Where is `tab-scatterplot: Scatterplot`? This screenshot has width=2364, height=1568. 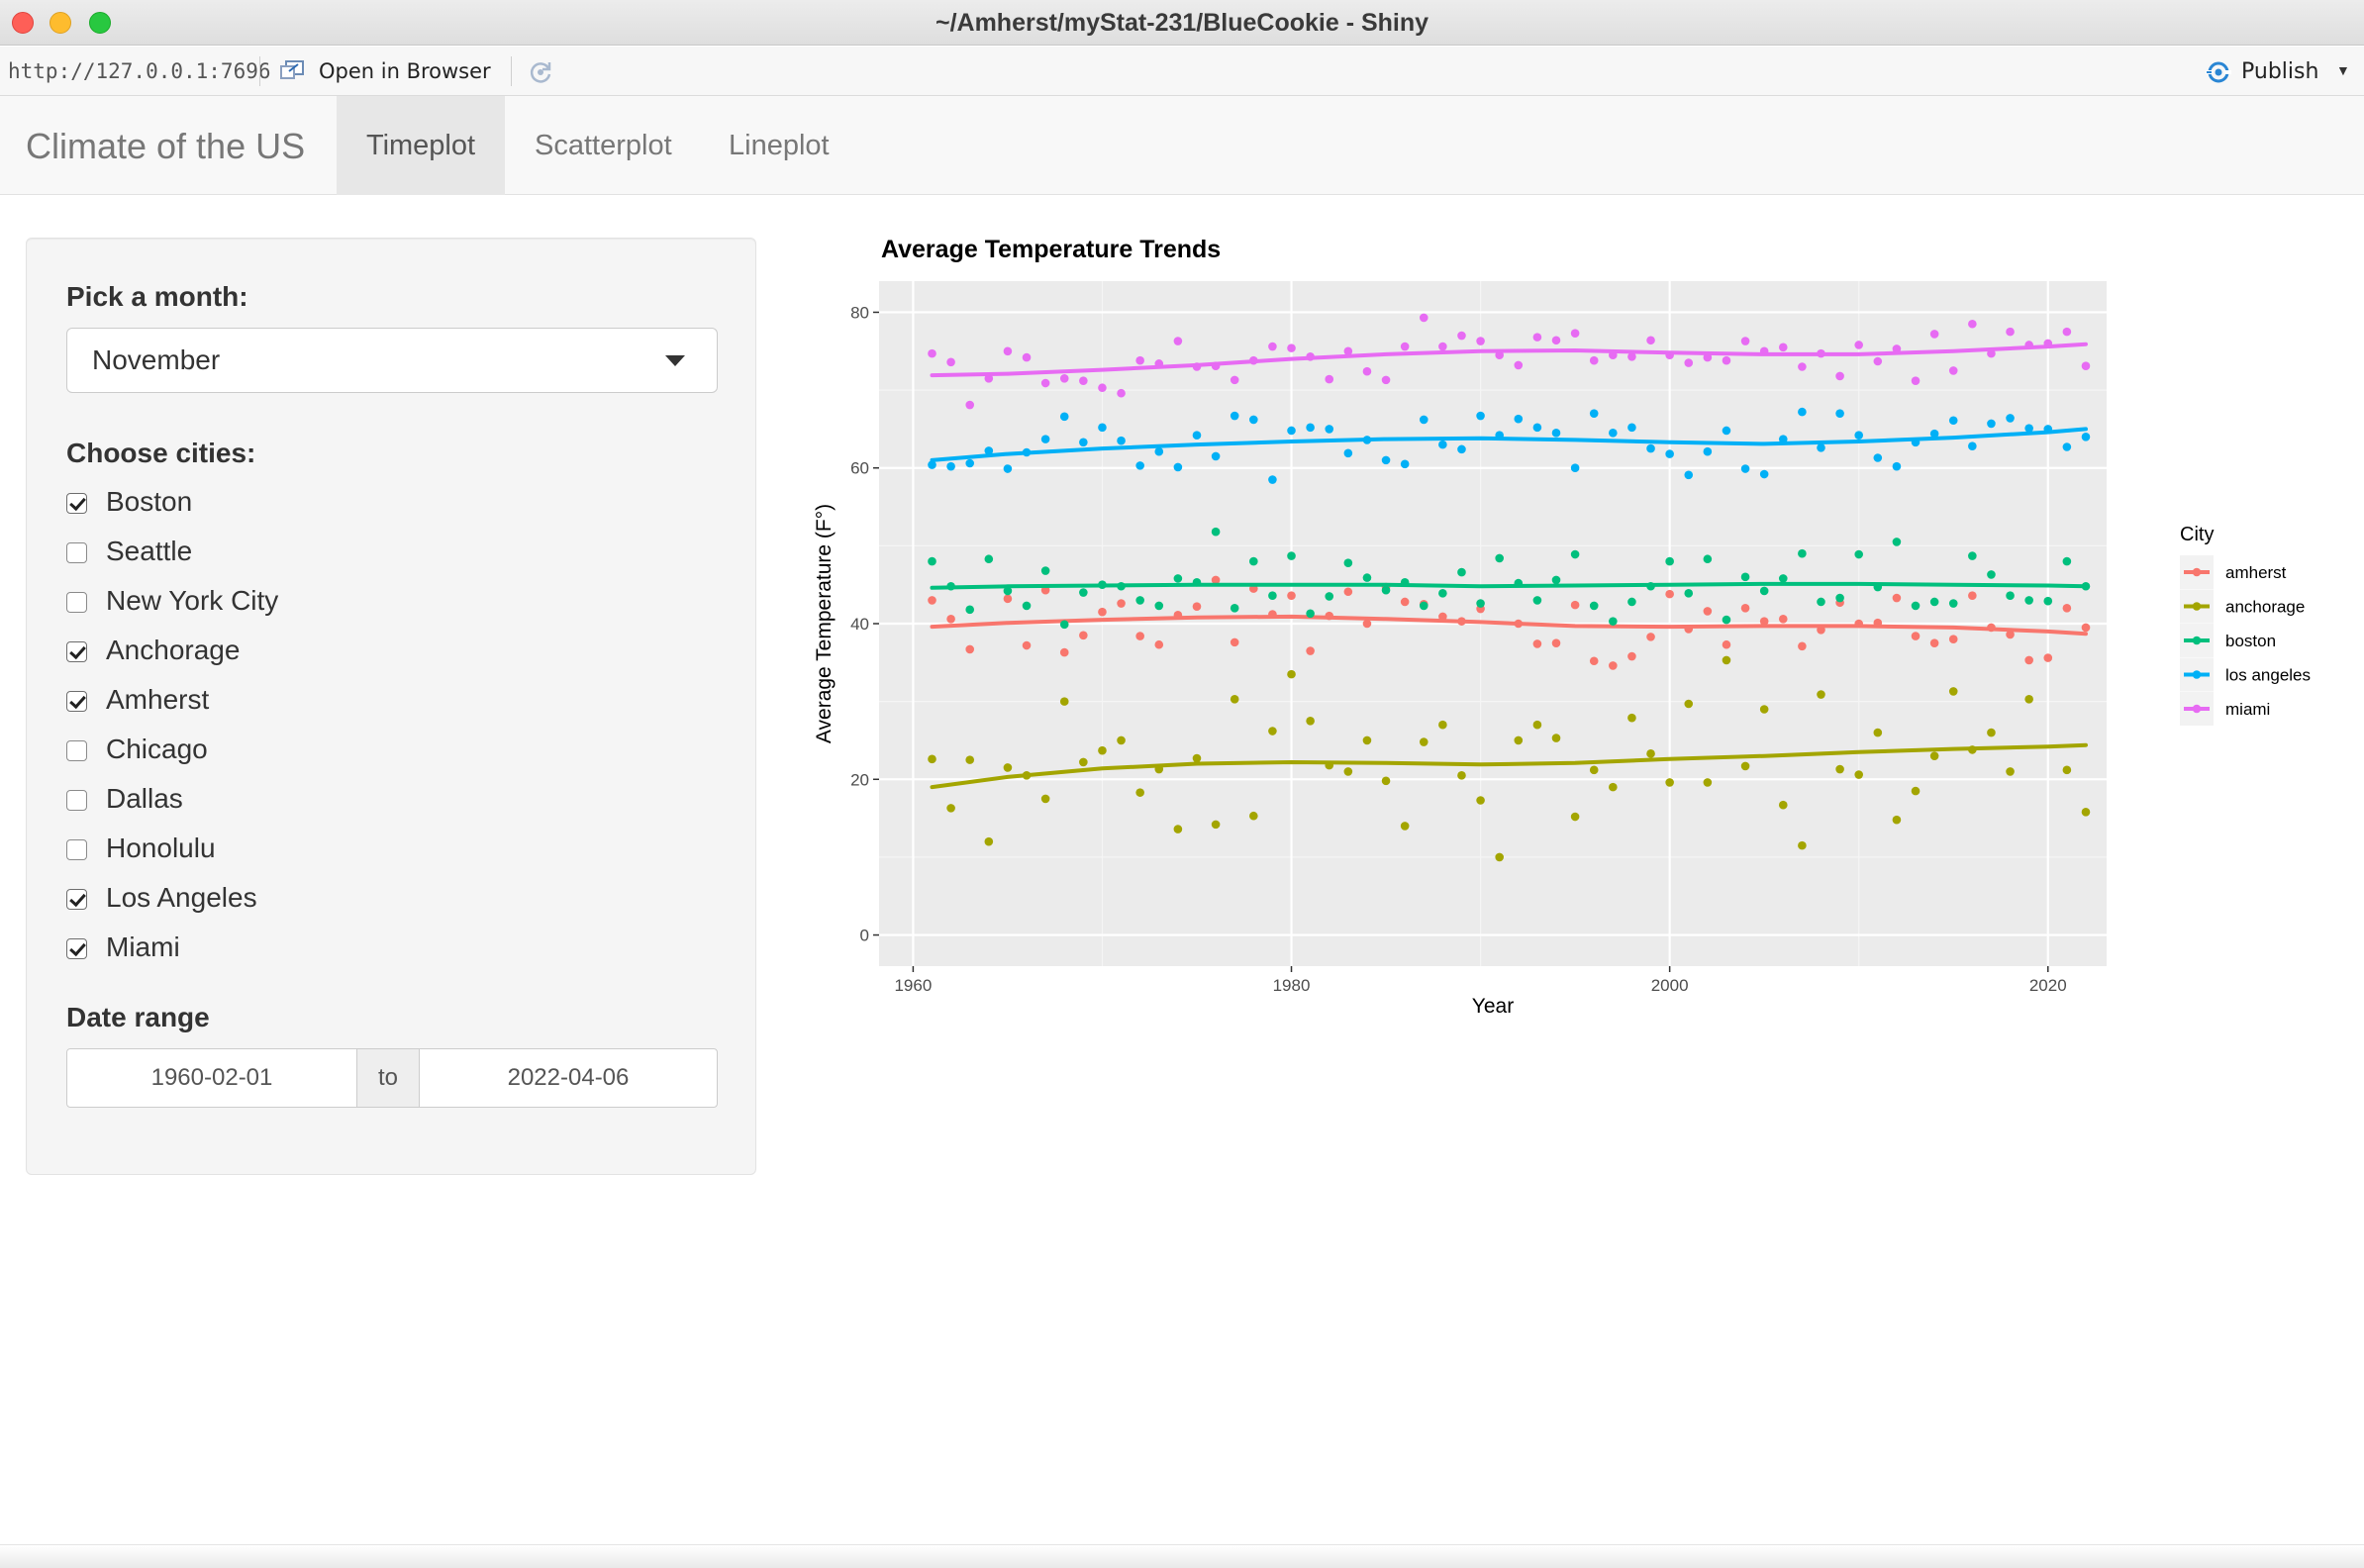 tab-scatterplot: Scatterplot is located at coordinates (603, 145).